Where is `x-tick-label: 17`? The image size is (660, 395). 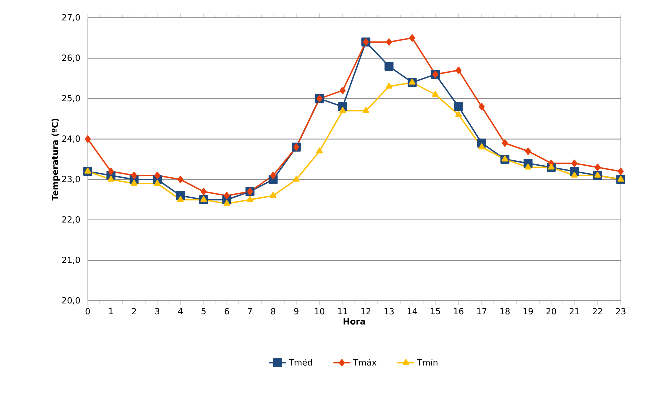 x-tick-label: 17 is located at coordinates (482, 311).